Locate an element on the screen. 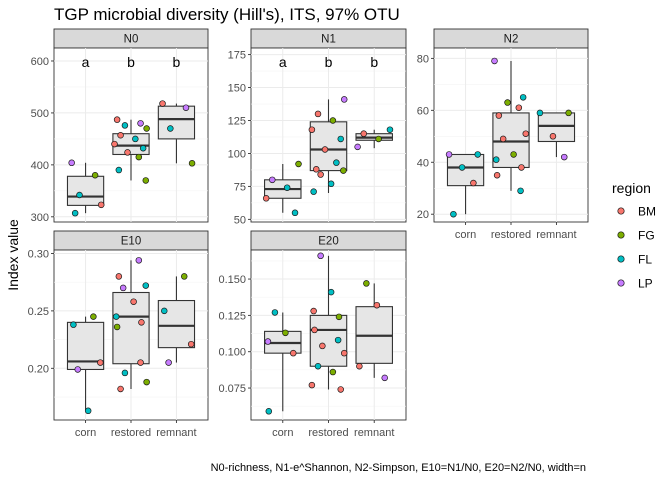  y-tick-label: 150 is located at coordinates (237, 89).